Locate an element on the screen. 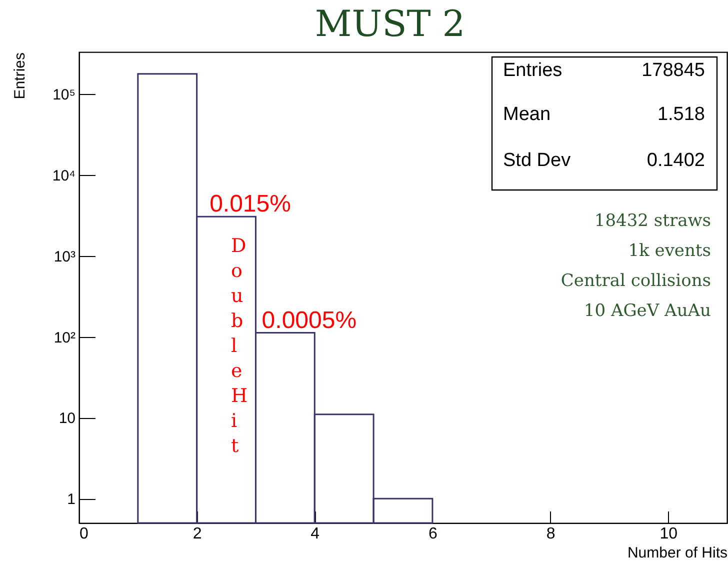 The width and height of the screenshot is (728, 565). x-tick-label: 10 is located at coordinates (669, 534).